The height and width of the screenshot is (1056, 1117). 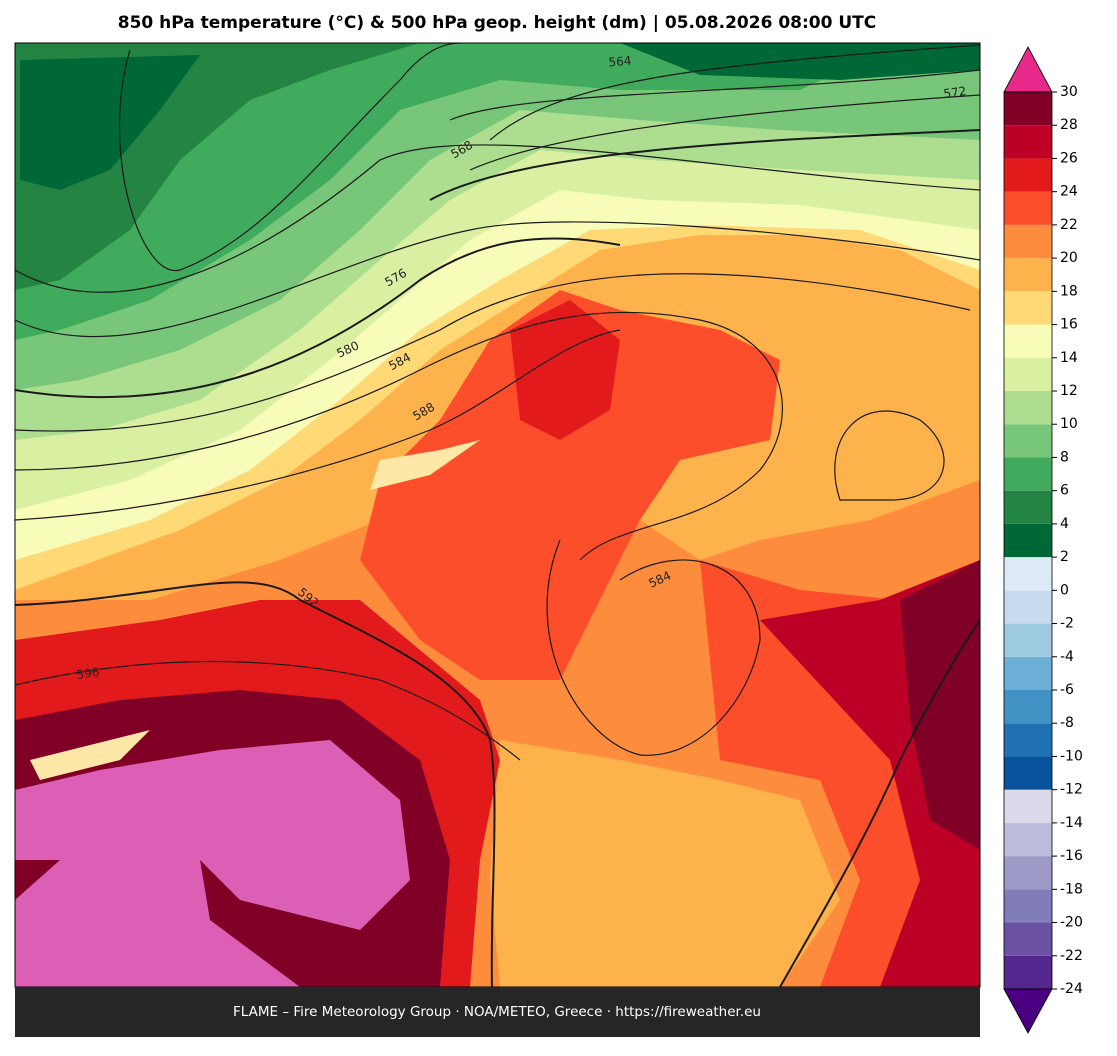 What do you see at coordinates (1069, 125) in the screenshot?
I see `colorbar-tick-label: 28` at bounding box center [1069, 125].